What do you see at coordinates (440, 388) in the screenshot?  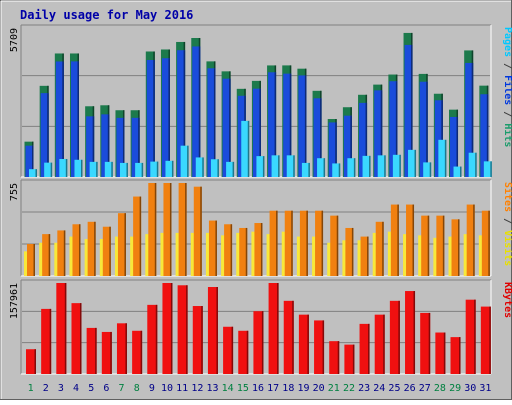 I see `day-label: 28` at bounding box center [440, 388].